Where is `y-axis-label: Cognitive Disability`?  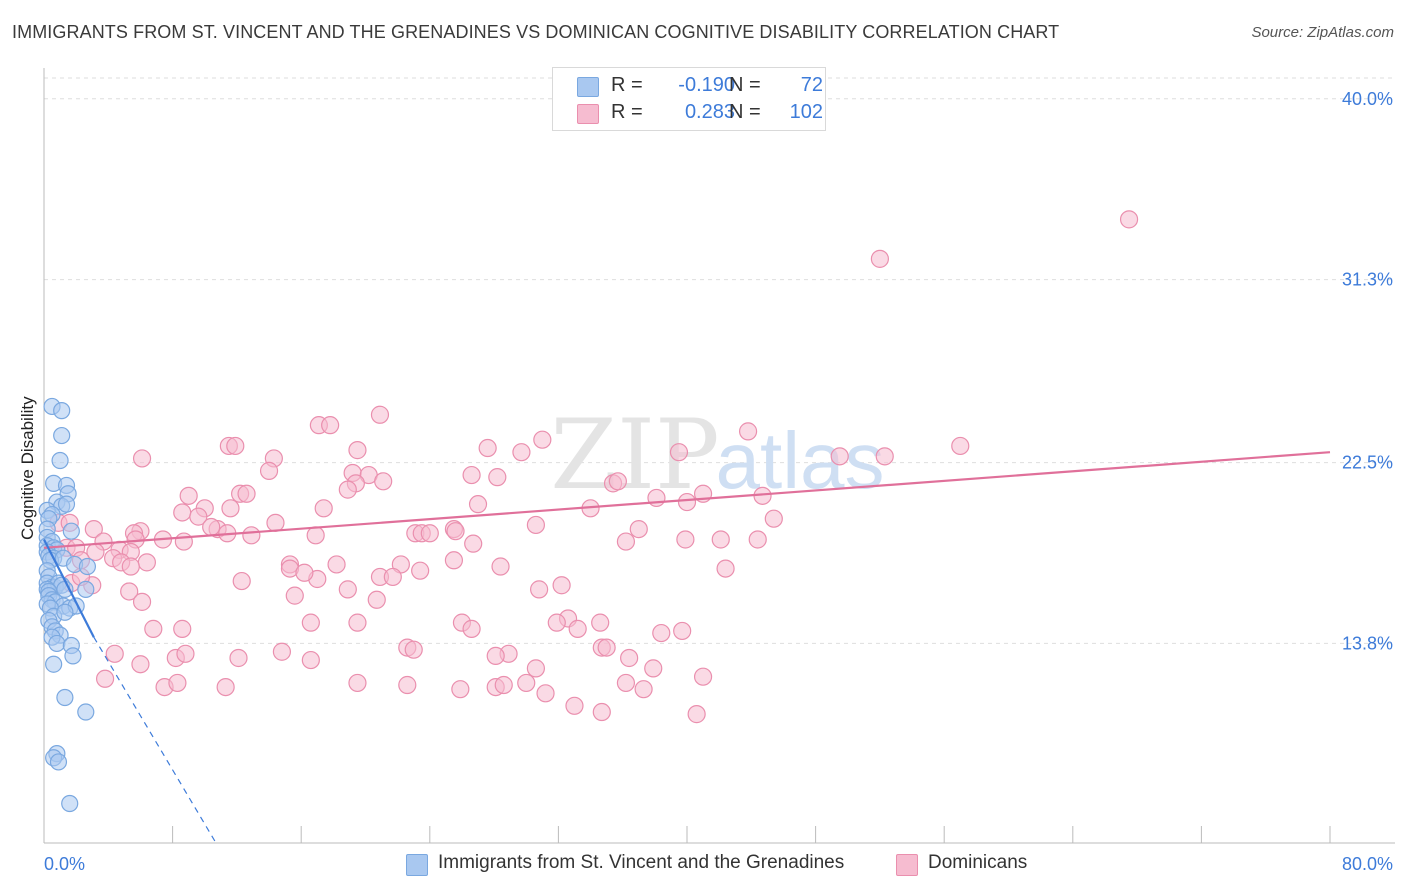
y-axis-label: Cognitive Disability is located at coordinates (27, 468).